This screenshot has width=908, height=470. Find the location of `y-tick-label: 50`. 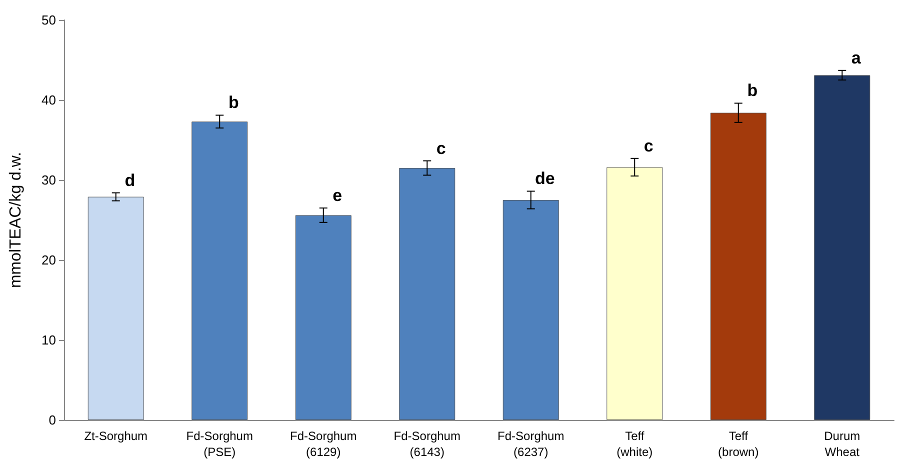

y-tick-label: 50 is located at coordinates (49, 20).